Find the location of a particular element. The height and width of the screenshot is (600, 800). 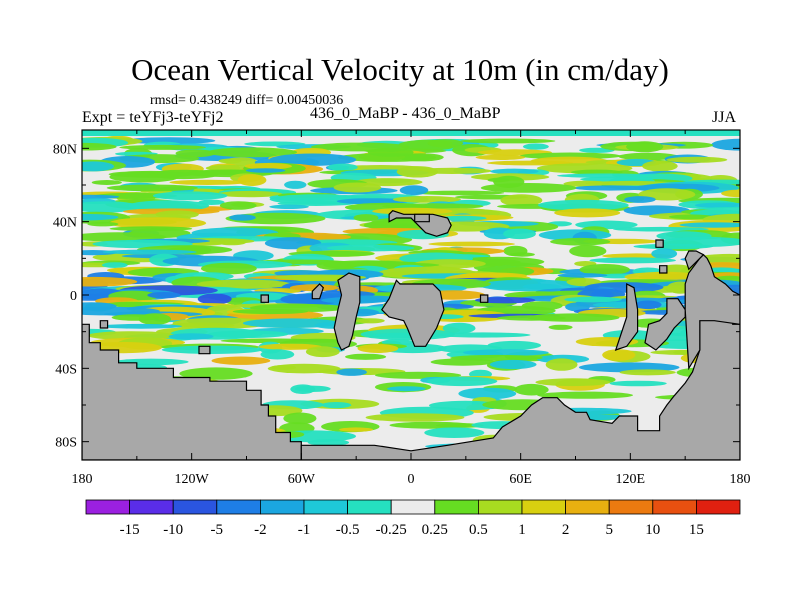

land-east-asia-spit is located at coordinates (694, 260).